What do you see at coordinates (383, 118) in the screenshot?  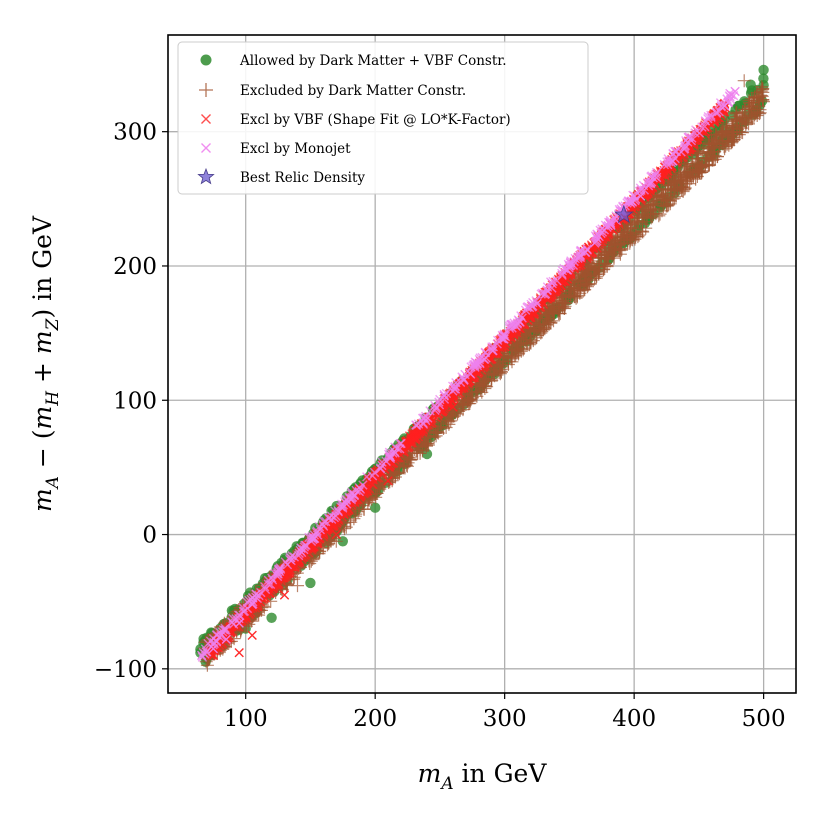 I see `legend-box` at bounding box center [383, 118].